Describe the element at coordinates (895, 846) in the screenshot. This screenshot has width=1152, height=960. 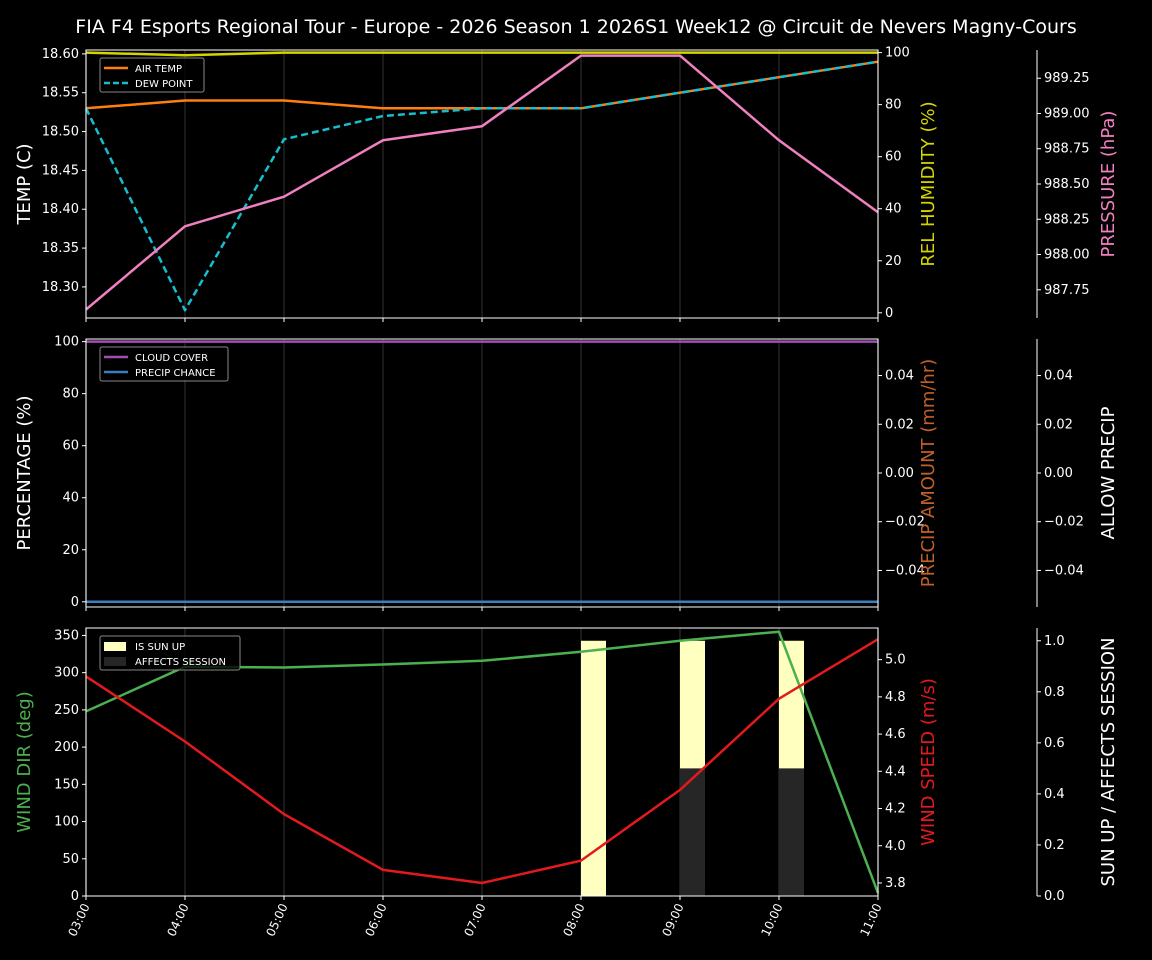
I see `y2-tick-label: 4.0` at that location.